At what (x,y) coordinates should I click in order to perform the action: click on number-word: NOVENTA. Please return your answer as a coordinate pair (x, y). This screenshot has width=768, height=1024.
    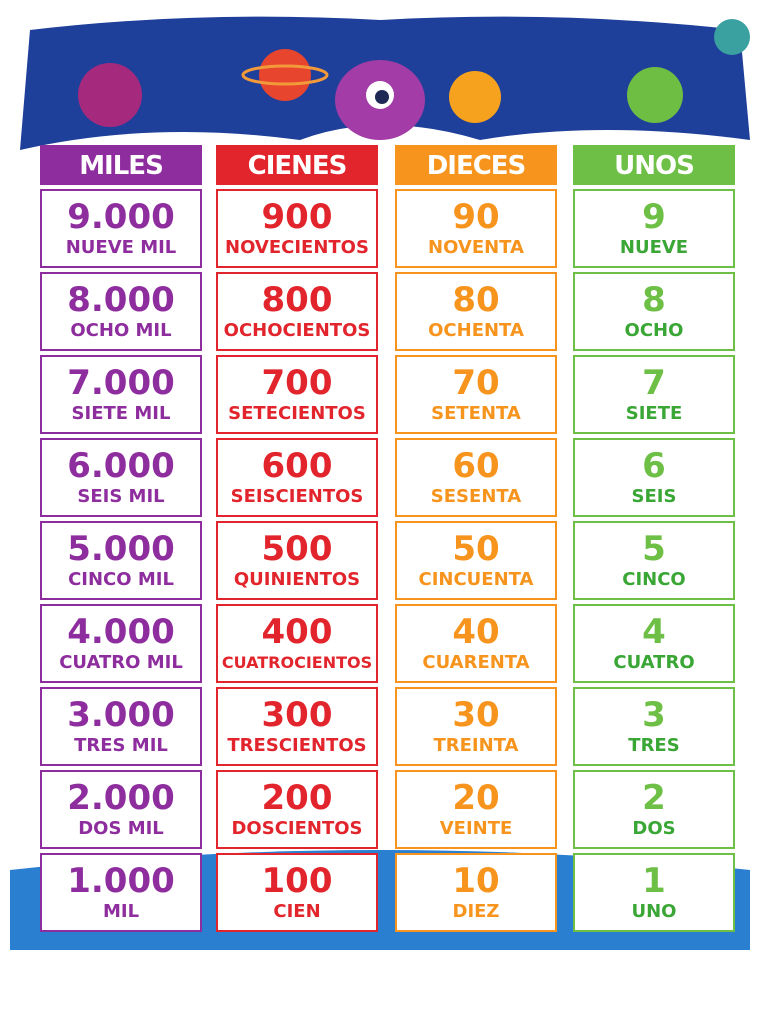
    Looking at the image, I should click on (476, 247).